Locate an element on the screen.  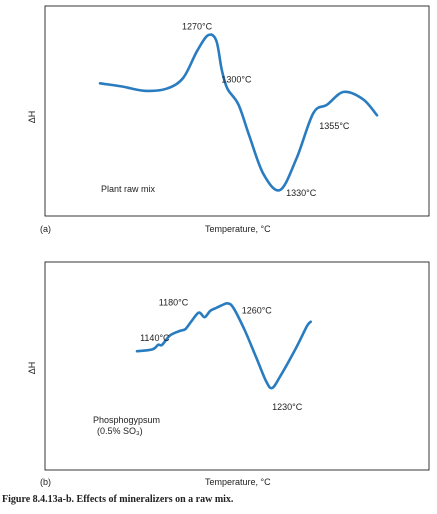
panel-b-annotation-shoulder: 1140°C is located at coordinates (155, 338).